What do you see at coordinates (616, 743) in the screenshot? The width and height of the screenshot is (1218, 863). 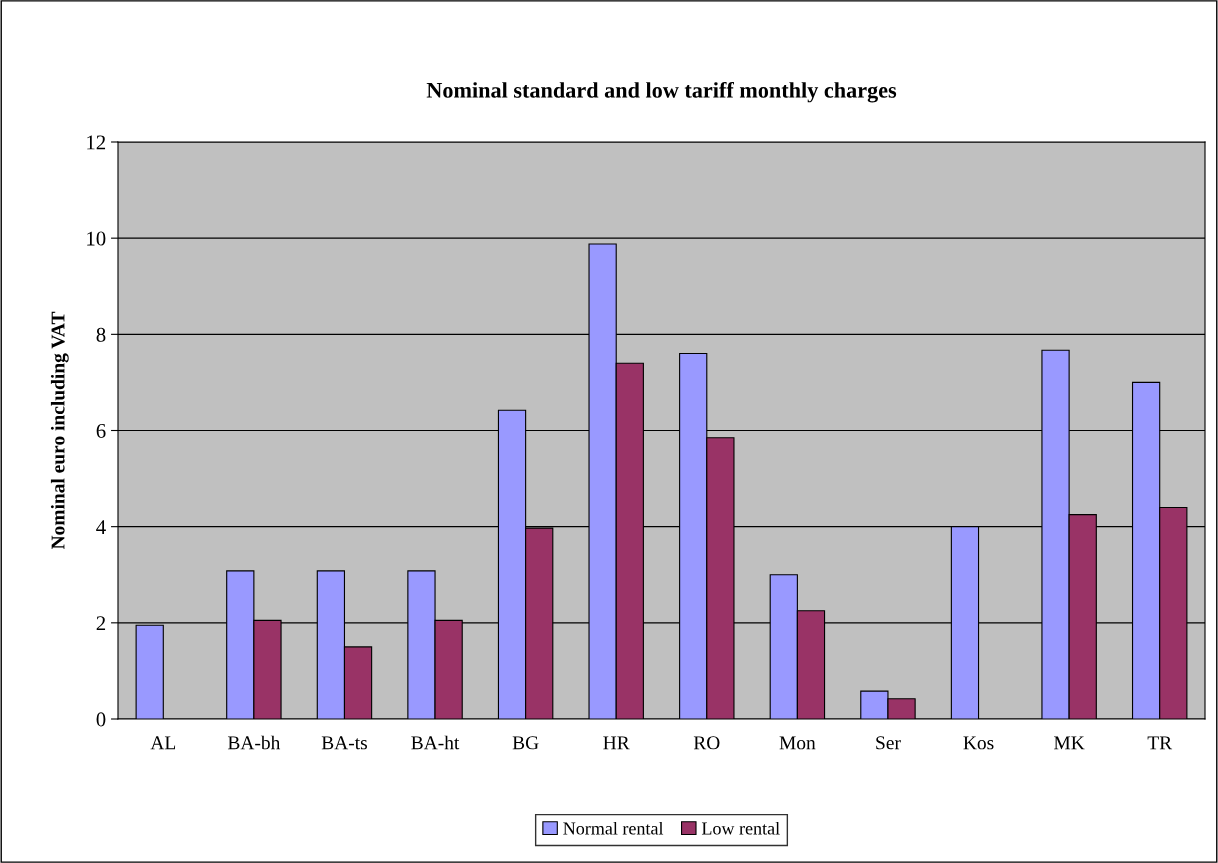 I see `x-tick-label: HR` at bounding box center [616, 743].